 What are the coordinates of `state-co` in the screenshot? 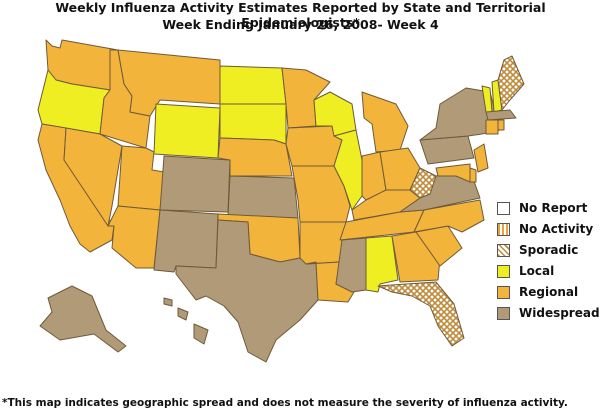 It's located at (195, 184).